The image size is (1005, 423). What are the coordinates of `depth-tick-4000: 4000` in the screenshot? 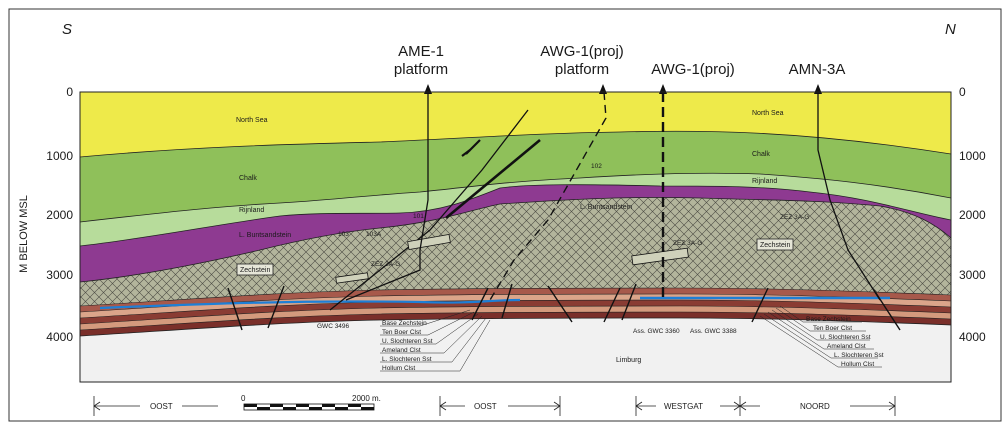 It's located at (59, 337).